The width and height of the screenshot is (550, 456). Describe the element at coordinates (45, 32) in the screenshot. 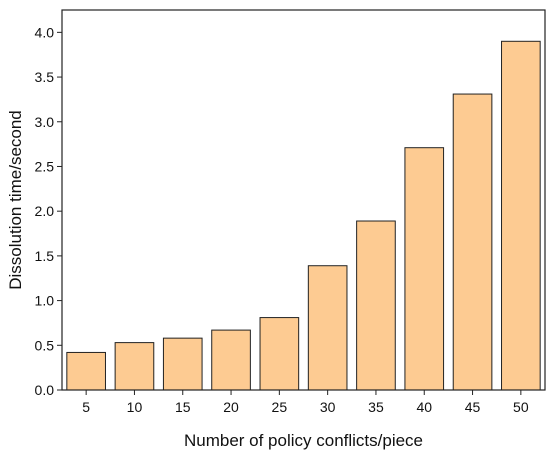

I see `y-tick-label: 4.0` at that location.